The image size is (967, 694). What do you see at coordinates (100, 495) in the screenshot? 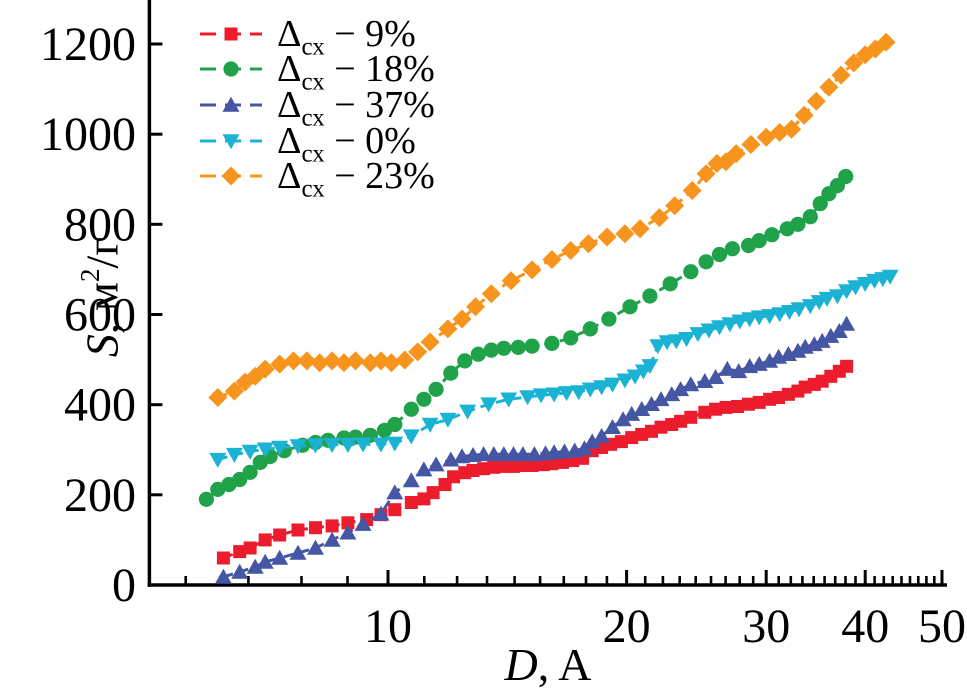
I see `y-tick-label: 200` at bounding box center [100, 495].